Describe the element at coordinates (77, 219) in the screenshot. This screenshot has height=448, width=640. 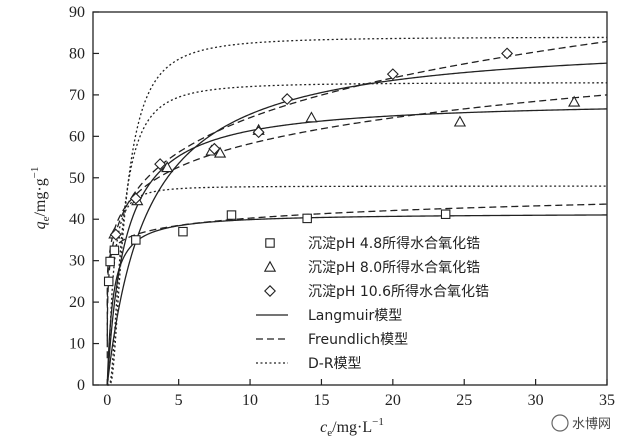
I see `y-tick-label: 40` at that location.